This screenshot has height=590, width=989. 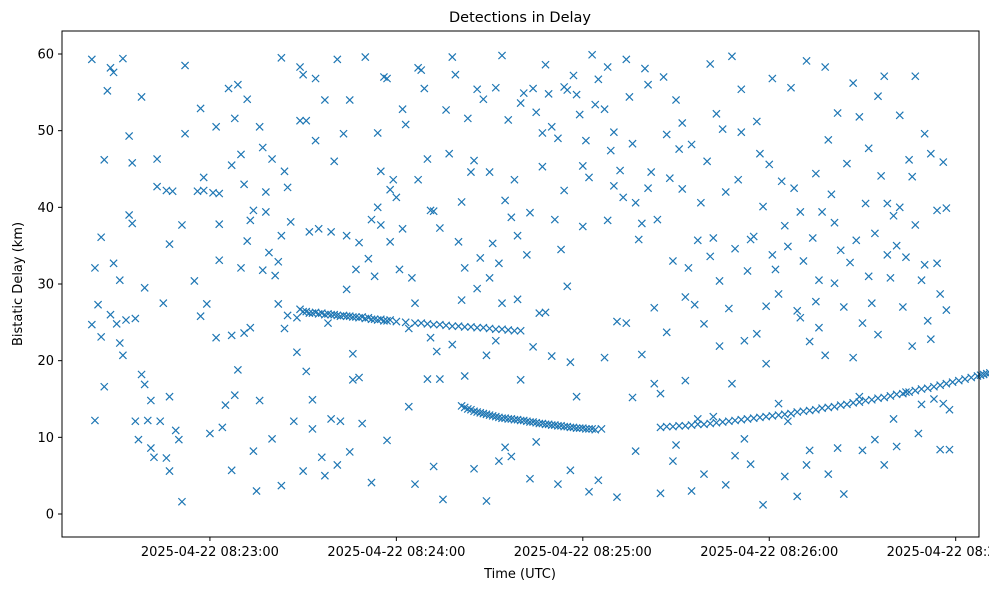 What do you see at coordinates (45, 208) in the screenshot?
I see `y-tick-label: 40` at bounding box center [45, 208].